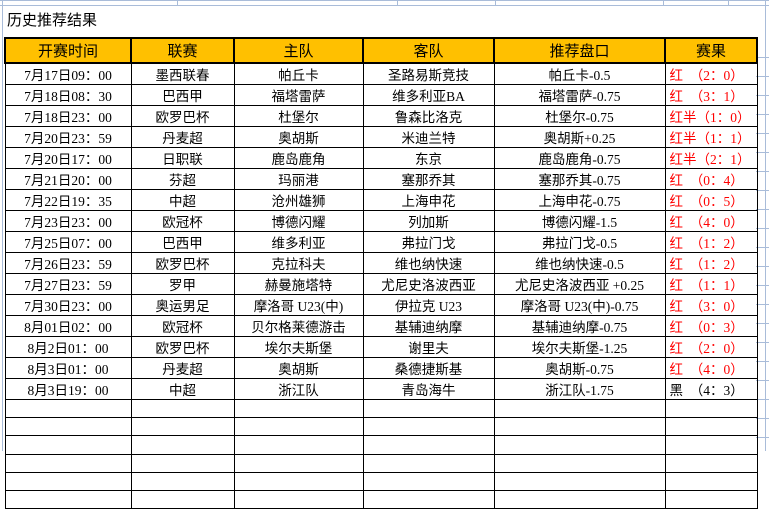 This screenshot has height=509, width=769. I want to click on time-cell: 7月20日23：59, so click(68, 137).